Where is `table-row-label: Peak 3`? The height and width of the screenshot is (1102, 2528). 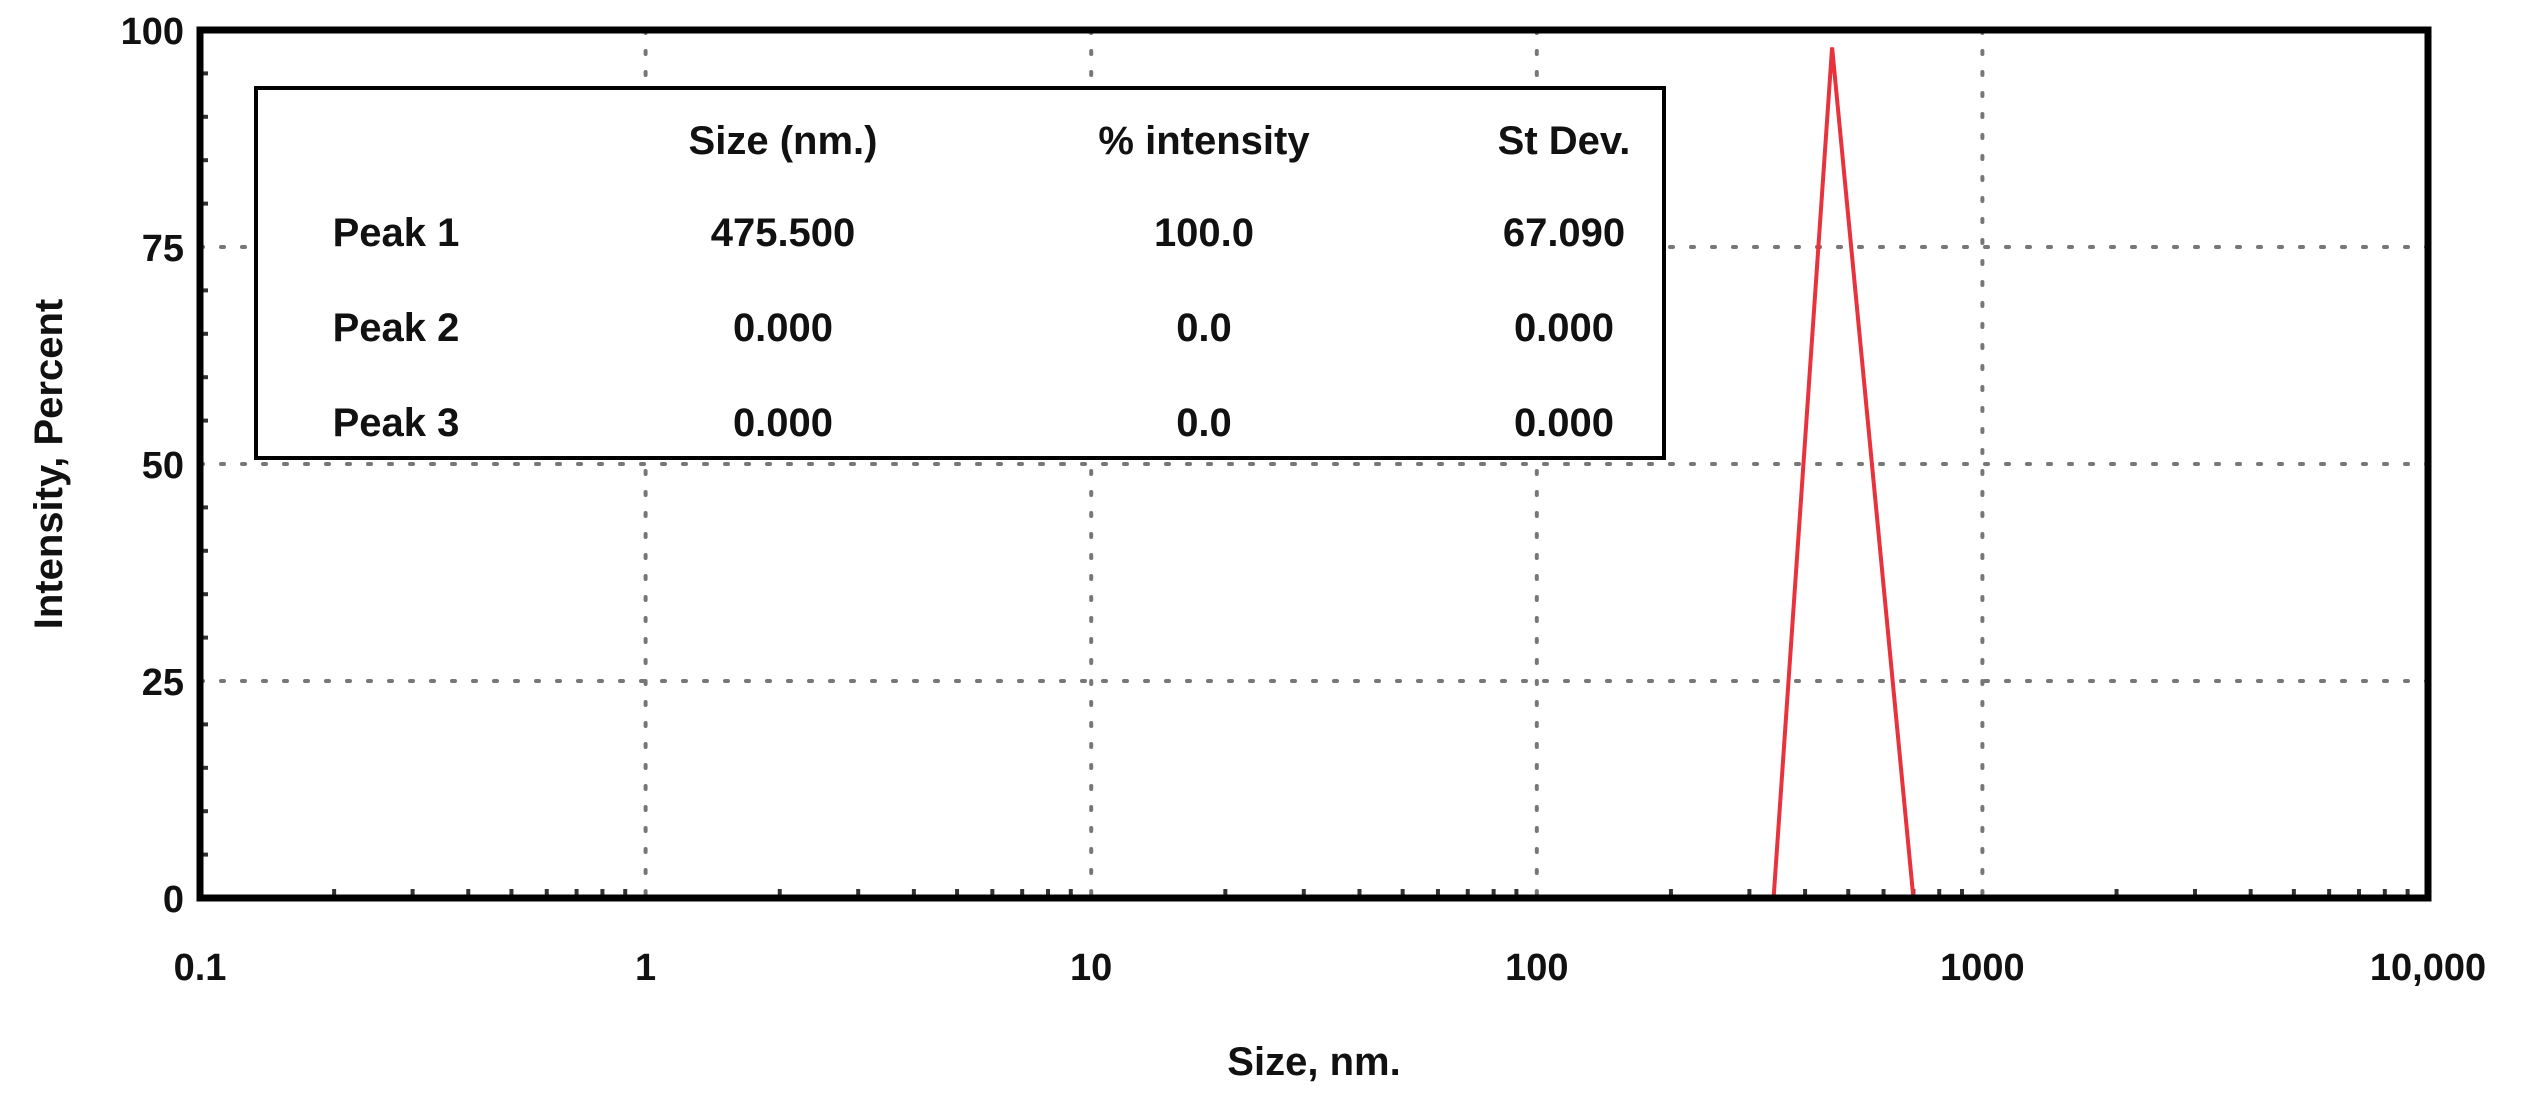
table-row-label: Peak 3 is located at coordinates (396, 423).